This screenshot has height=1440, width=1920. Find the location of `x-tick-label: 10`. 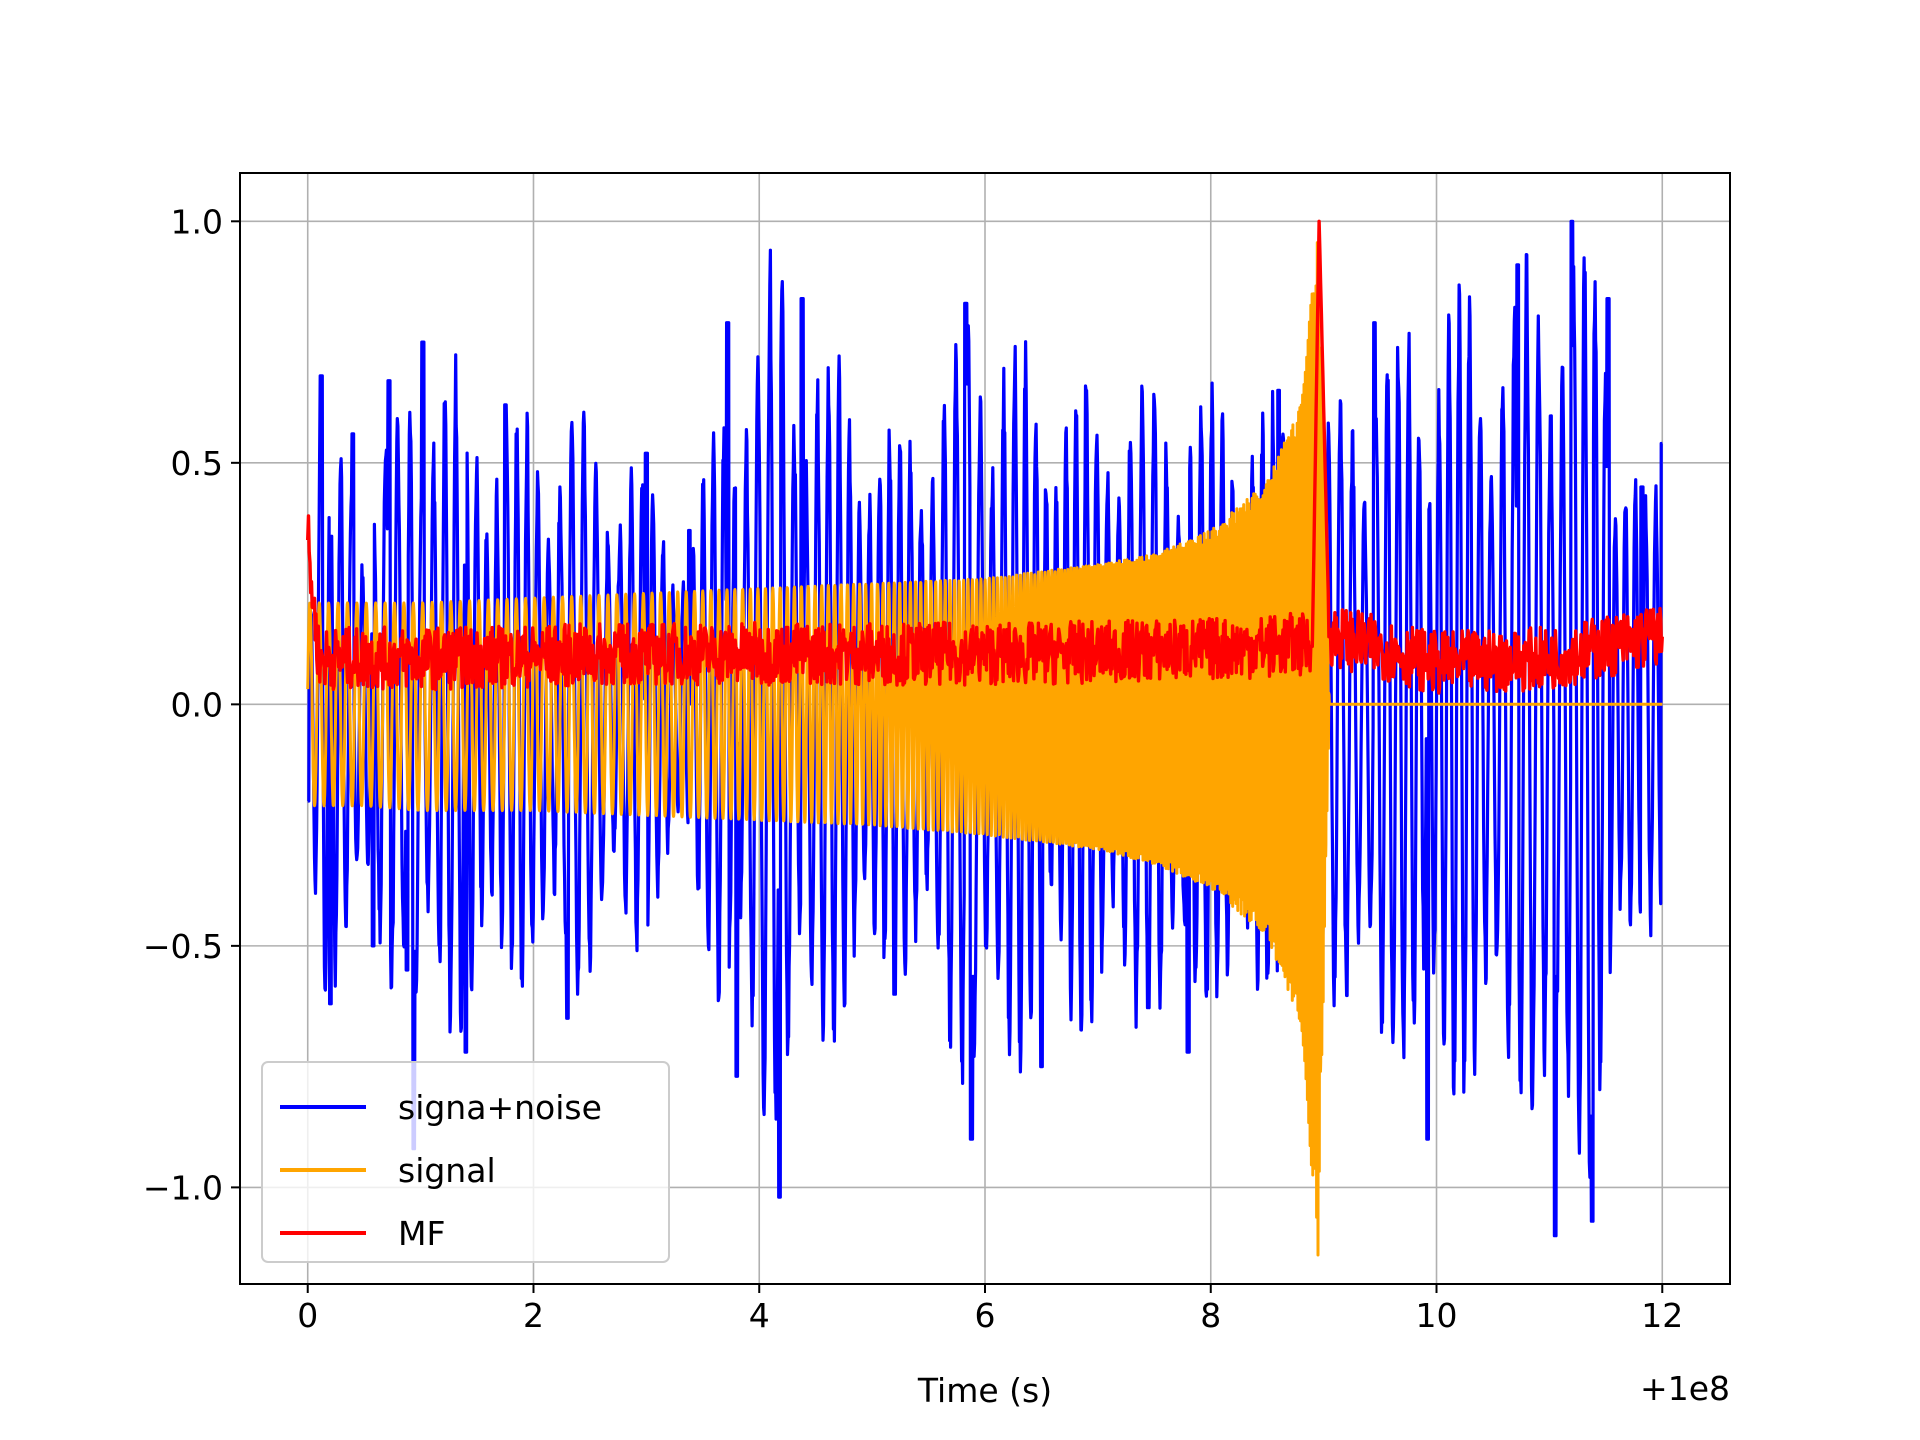

x-tick-label: 10 is located at coordinates (1437, 1315).